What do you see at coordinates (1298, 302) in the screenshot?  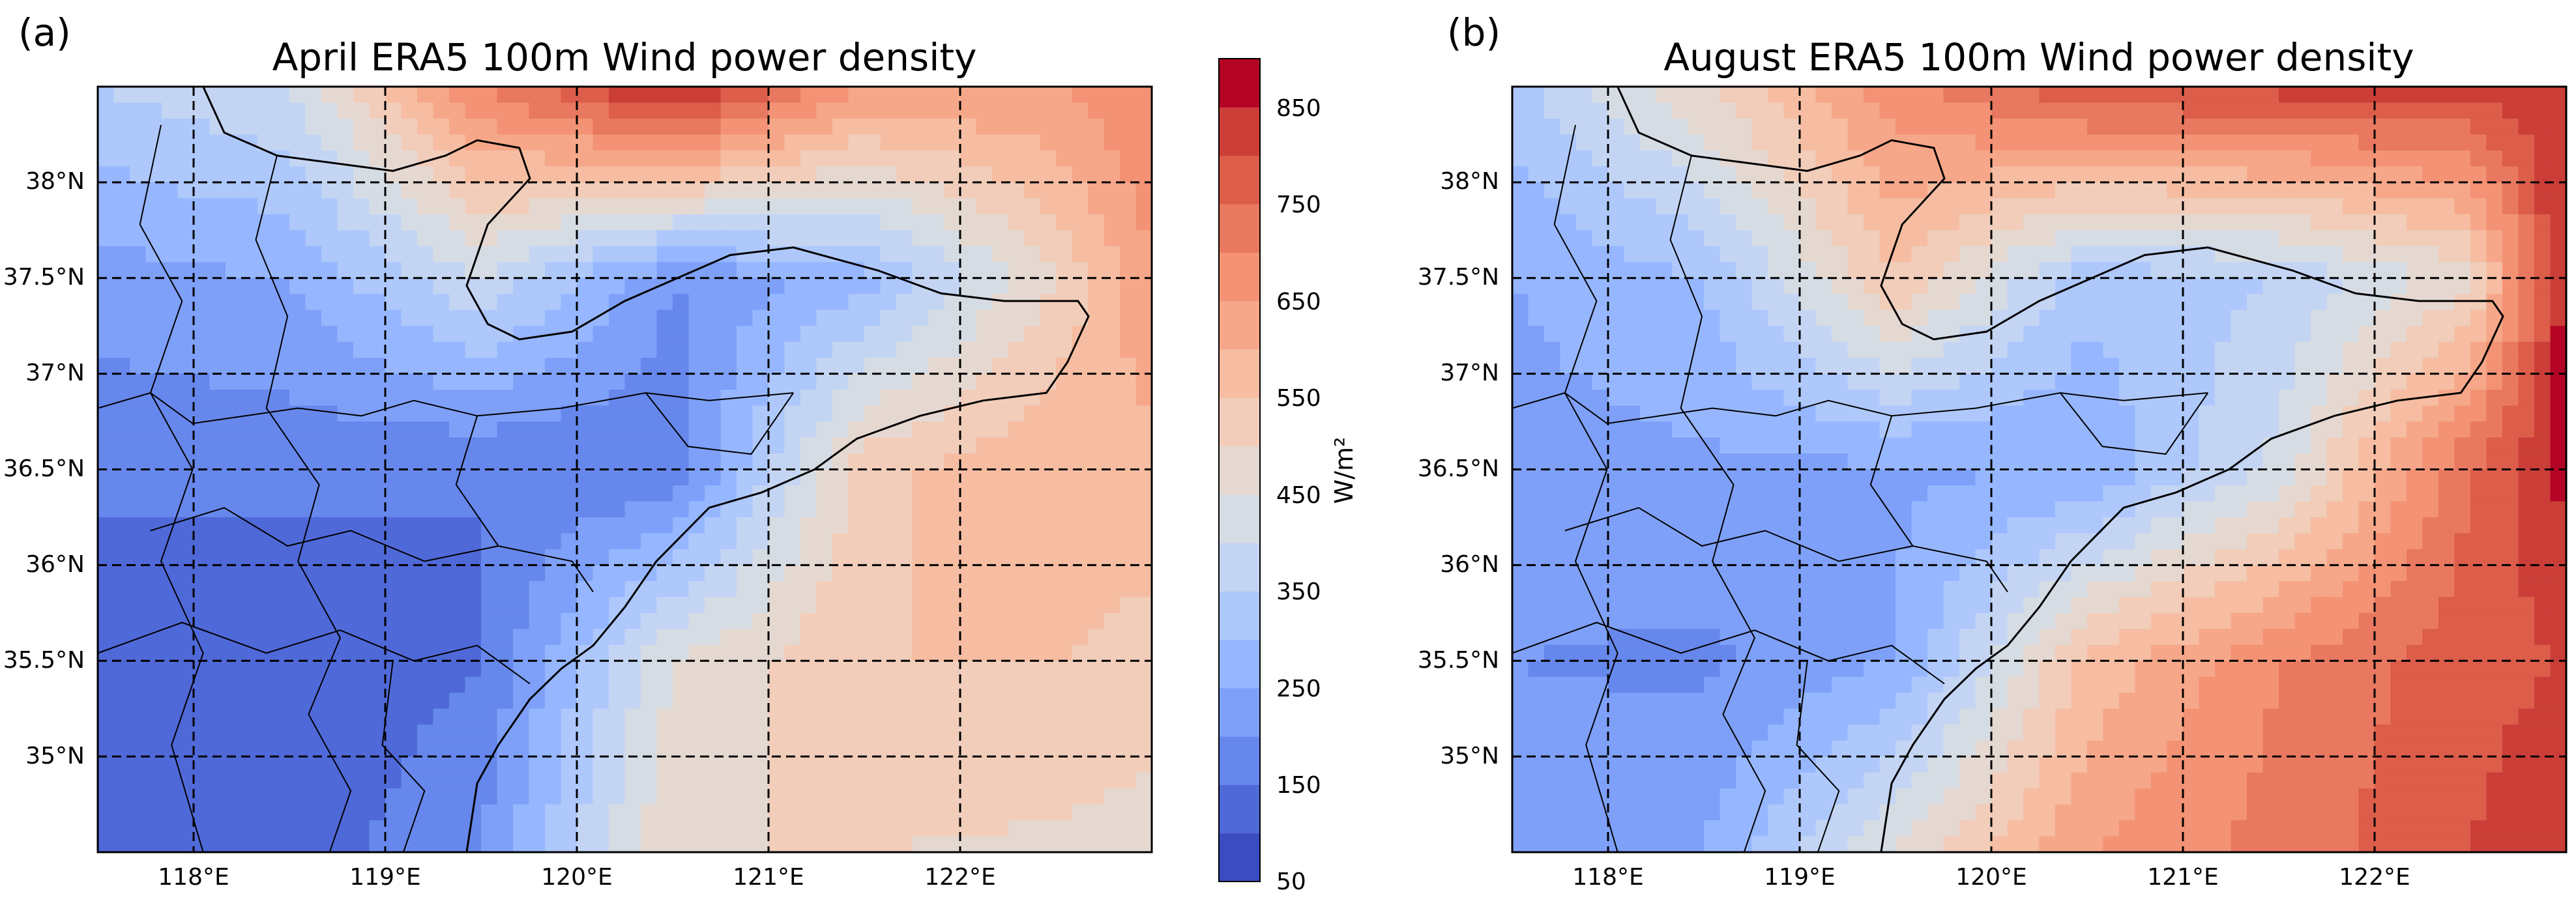 I see `colorbar-tick-label: 650` at bounding box center [1298, 302].